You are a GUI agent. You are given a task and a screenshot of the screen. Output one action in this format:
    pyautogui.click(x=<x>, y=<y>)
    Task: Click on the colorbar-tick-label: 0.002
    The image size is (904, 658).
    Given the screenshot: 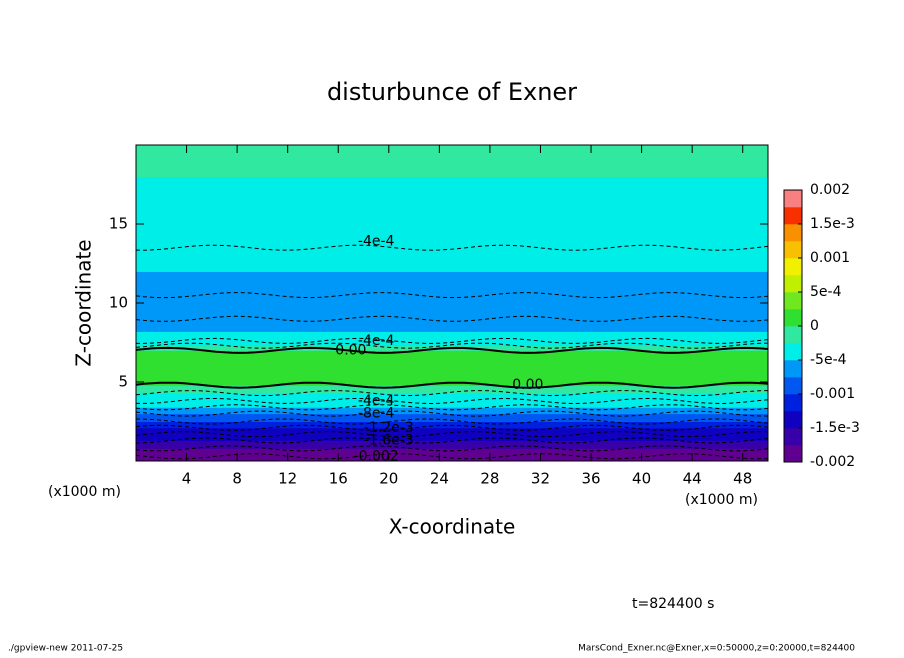 What is the action you would take?
    pyautogui.click(x=830, y=190)
    